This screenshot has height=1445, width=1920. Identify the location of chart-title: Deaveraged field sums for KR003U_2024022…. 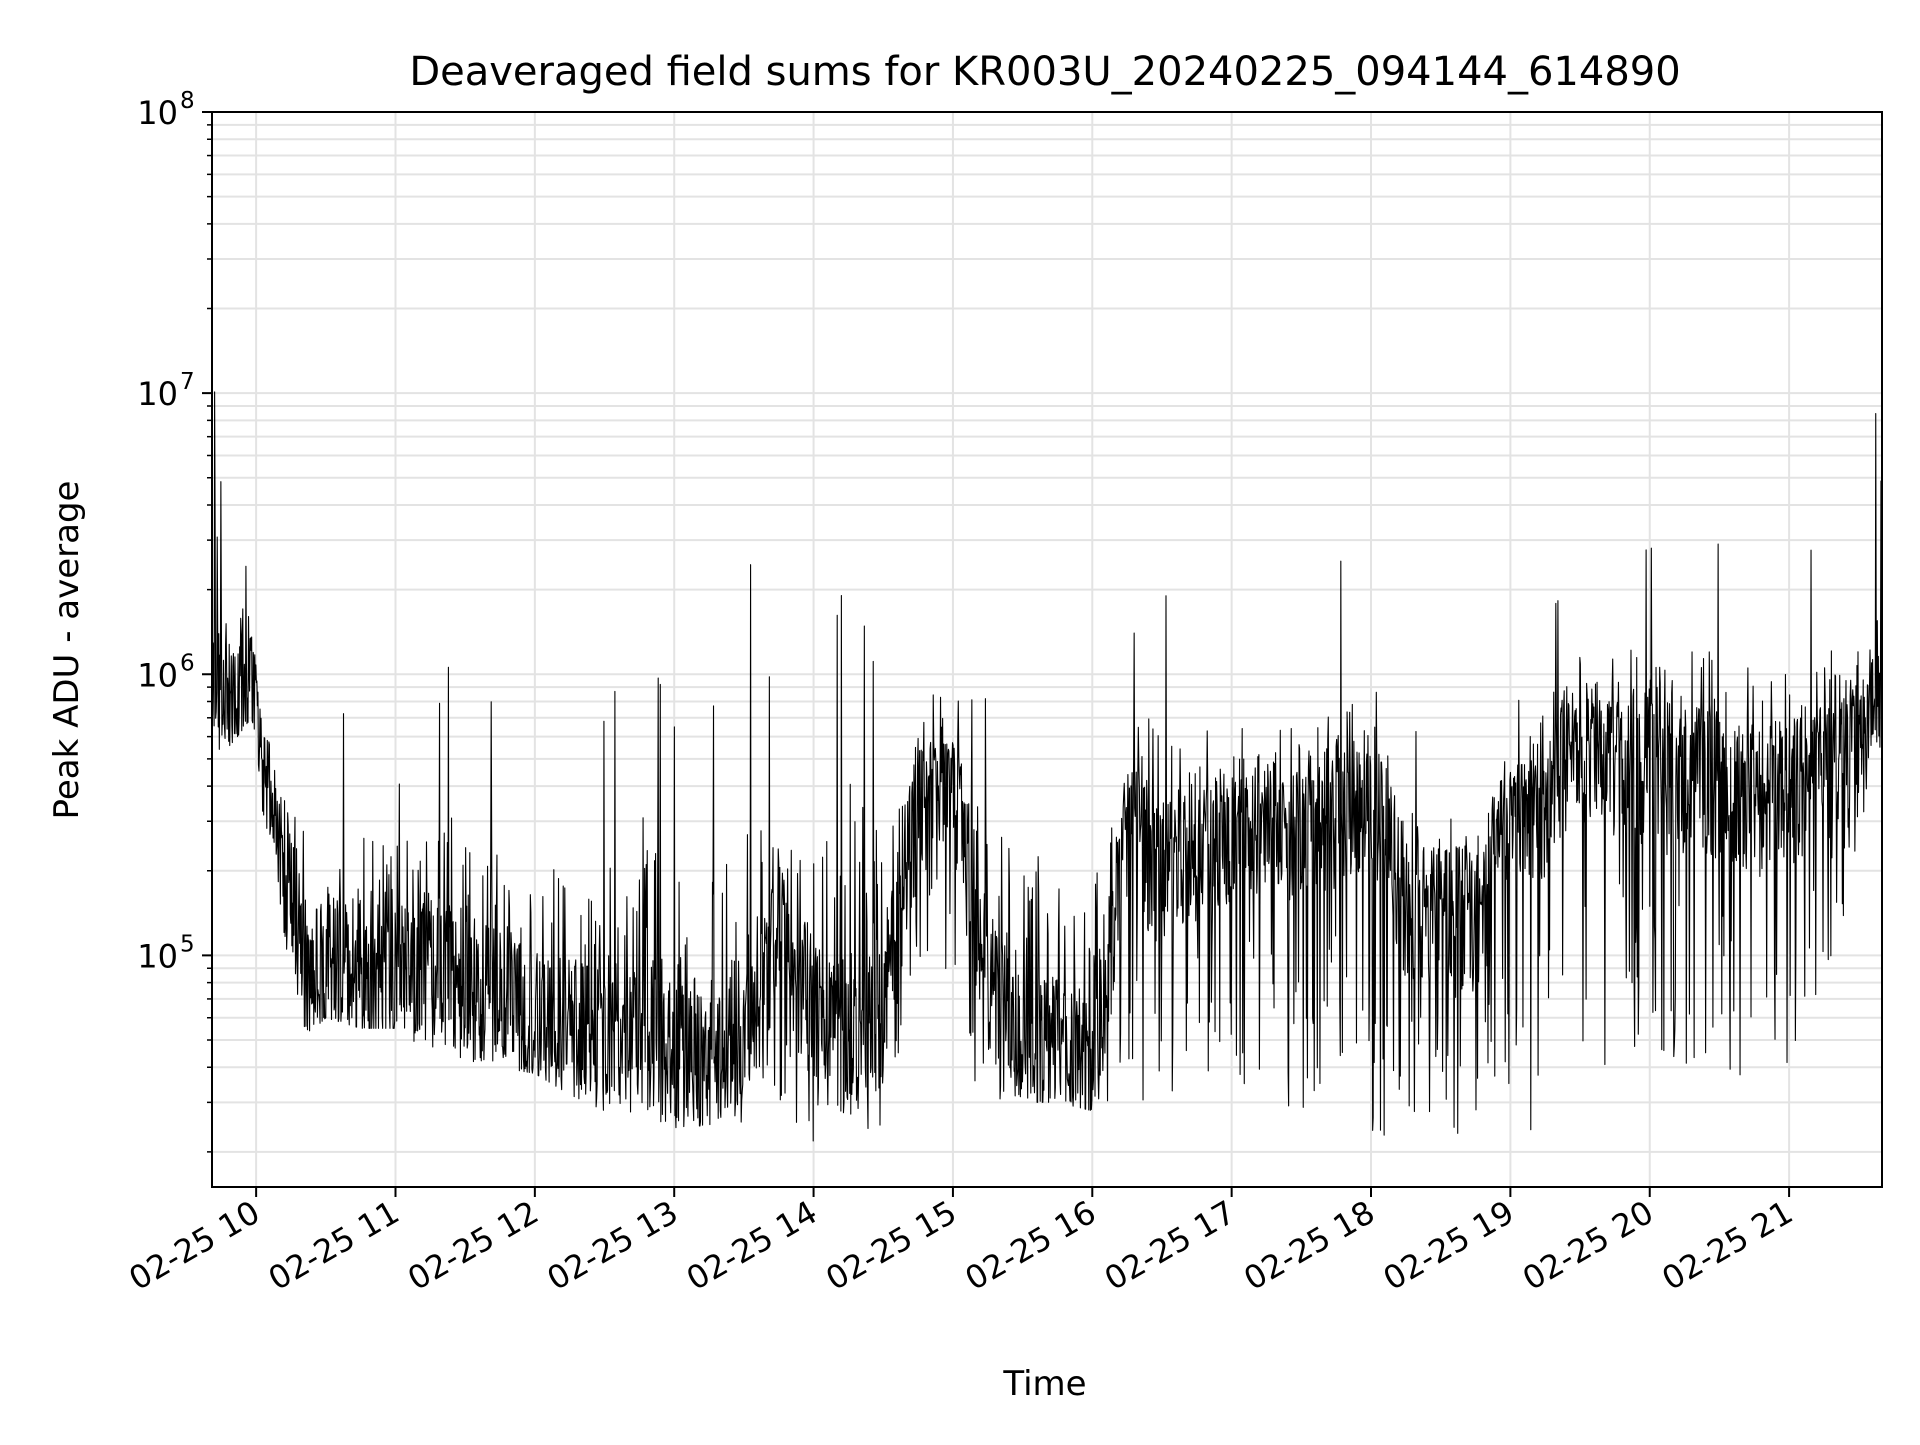
(1044, 72).